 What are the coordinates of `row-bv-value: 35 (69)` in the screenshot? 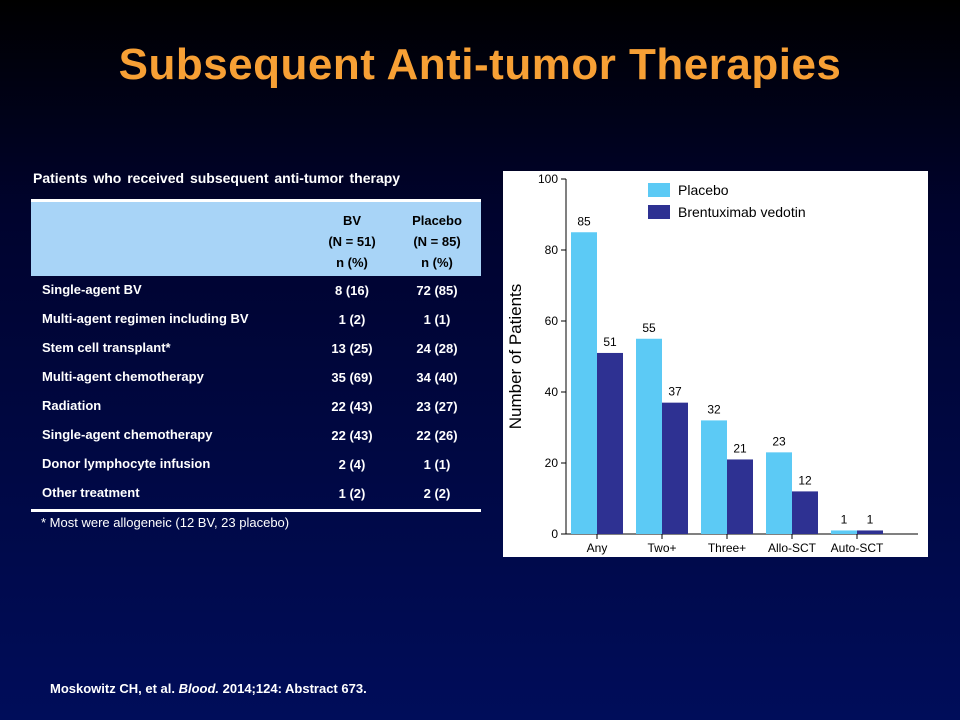 It's located at (352, 377).